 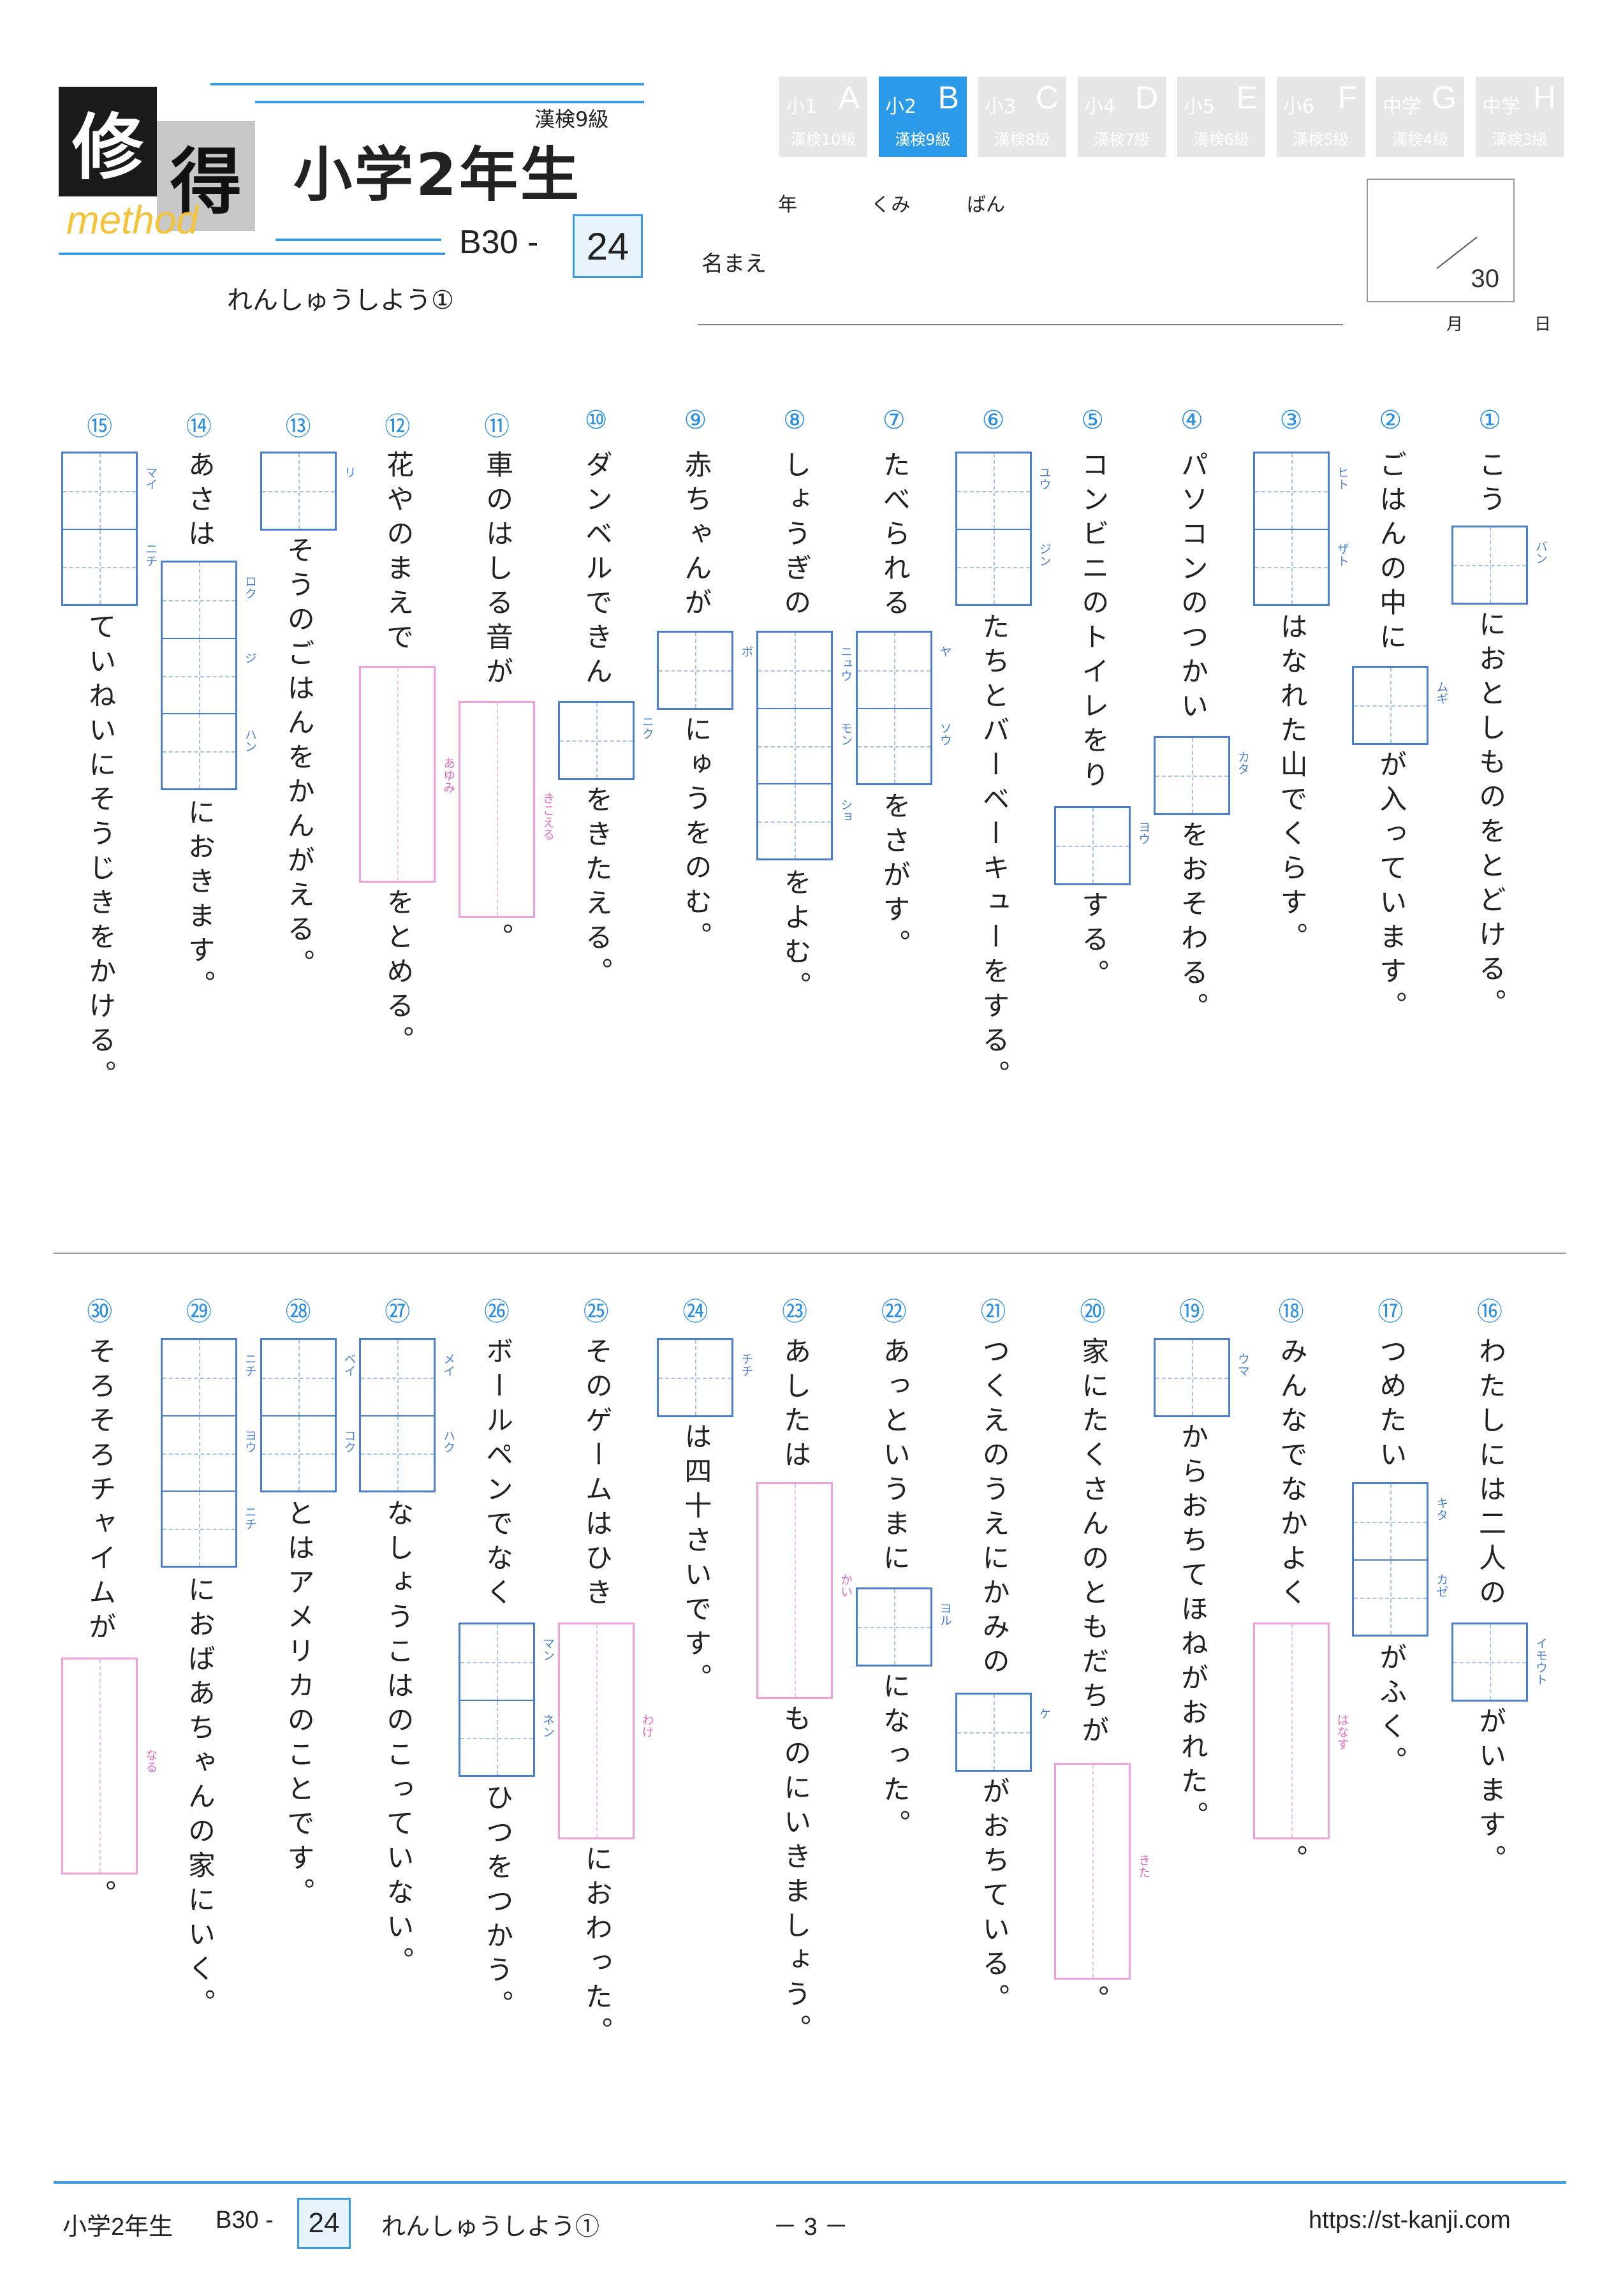 What do you see at coordinates (407, 774) in the screenshot?
I see `hiragana-answer-box: あゆみ` at bounding box center [407, 774].